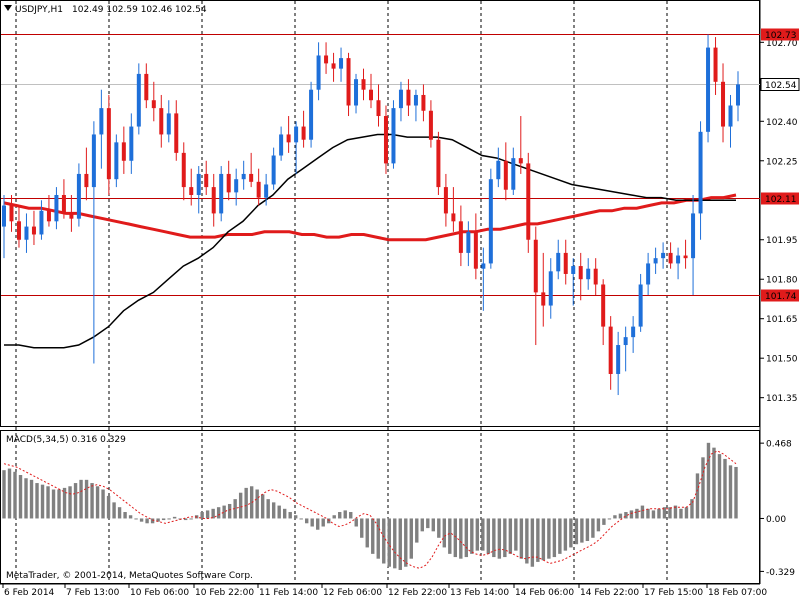 The width and height of the screenshot is (800, 600). Describe the element at coordinates (779, 445) in the screenshot. I see `macd-tick-label: 0.468` at that location.